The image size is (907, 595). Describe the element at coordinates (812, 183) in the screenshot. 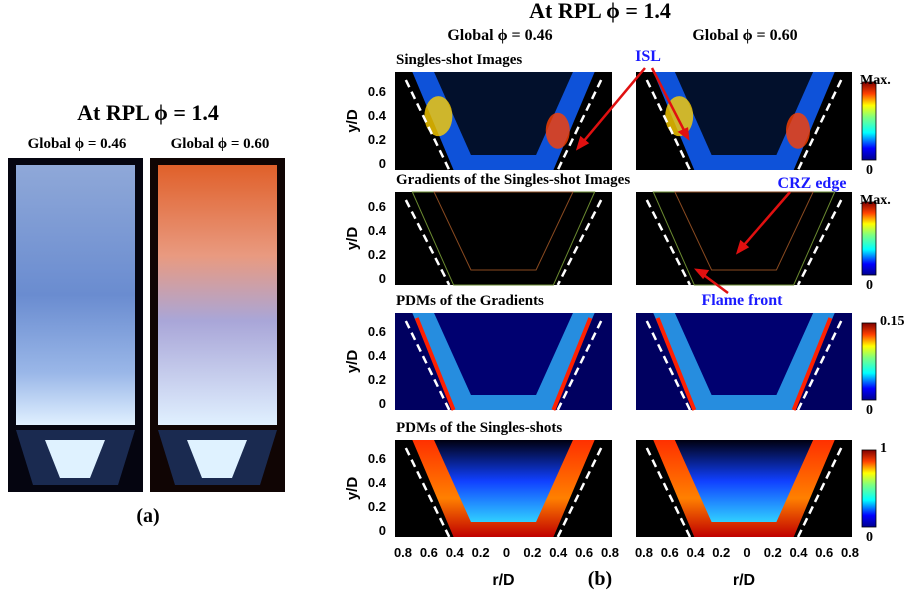

I see `annotation: CRZ edge` at that location.